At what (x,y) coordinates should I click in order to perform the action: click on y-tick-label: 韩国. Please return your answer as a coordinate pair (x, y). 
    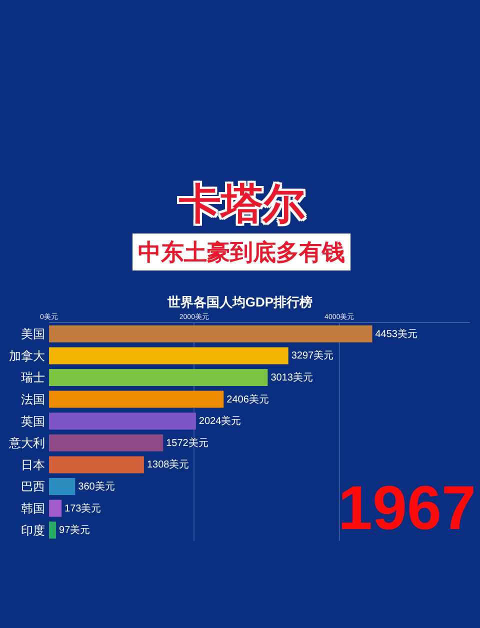
    Looking at the image, I should click on (33, 509).